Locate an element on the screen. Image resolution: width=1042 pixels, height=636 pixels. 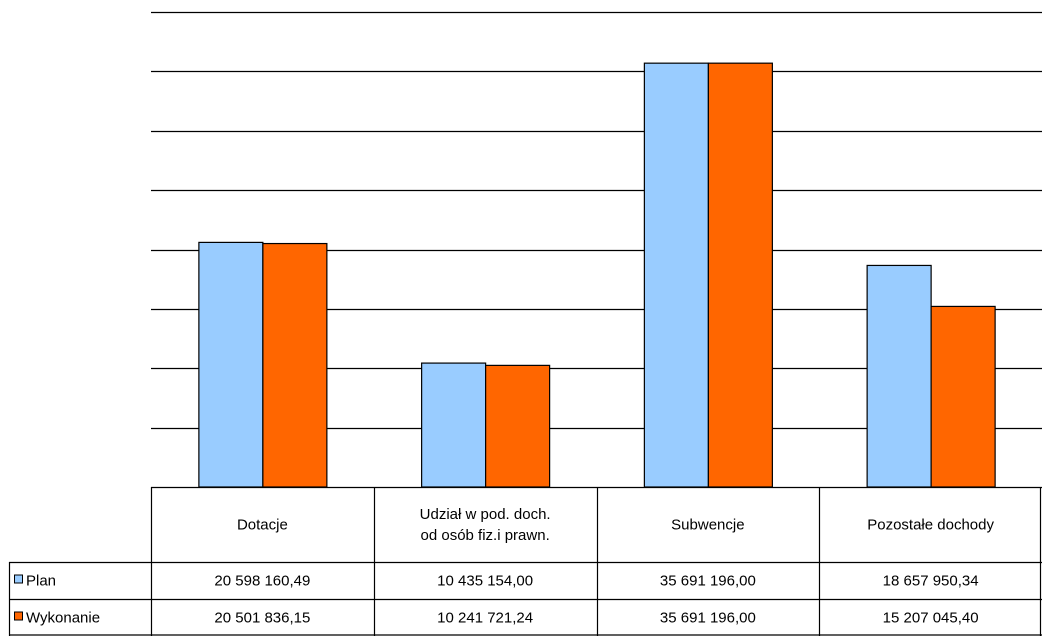
category-label: Subwencje is located at coordinates (707, 525).